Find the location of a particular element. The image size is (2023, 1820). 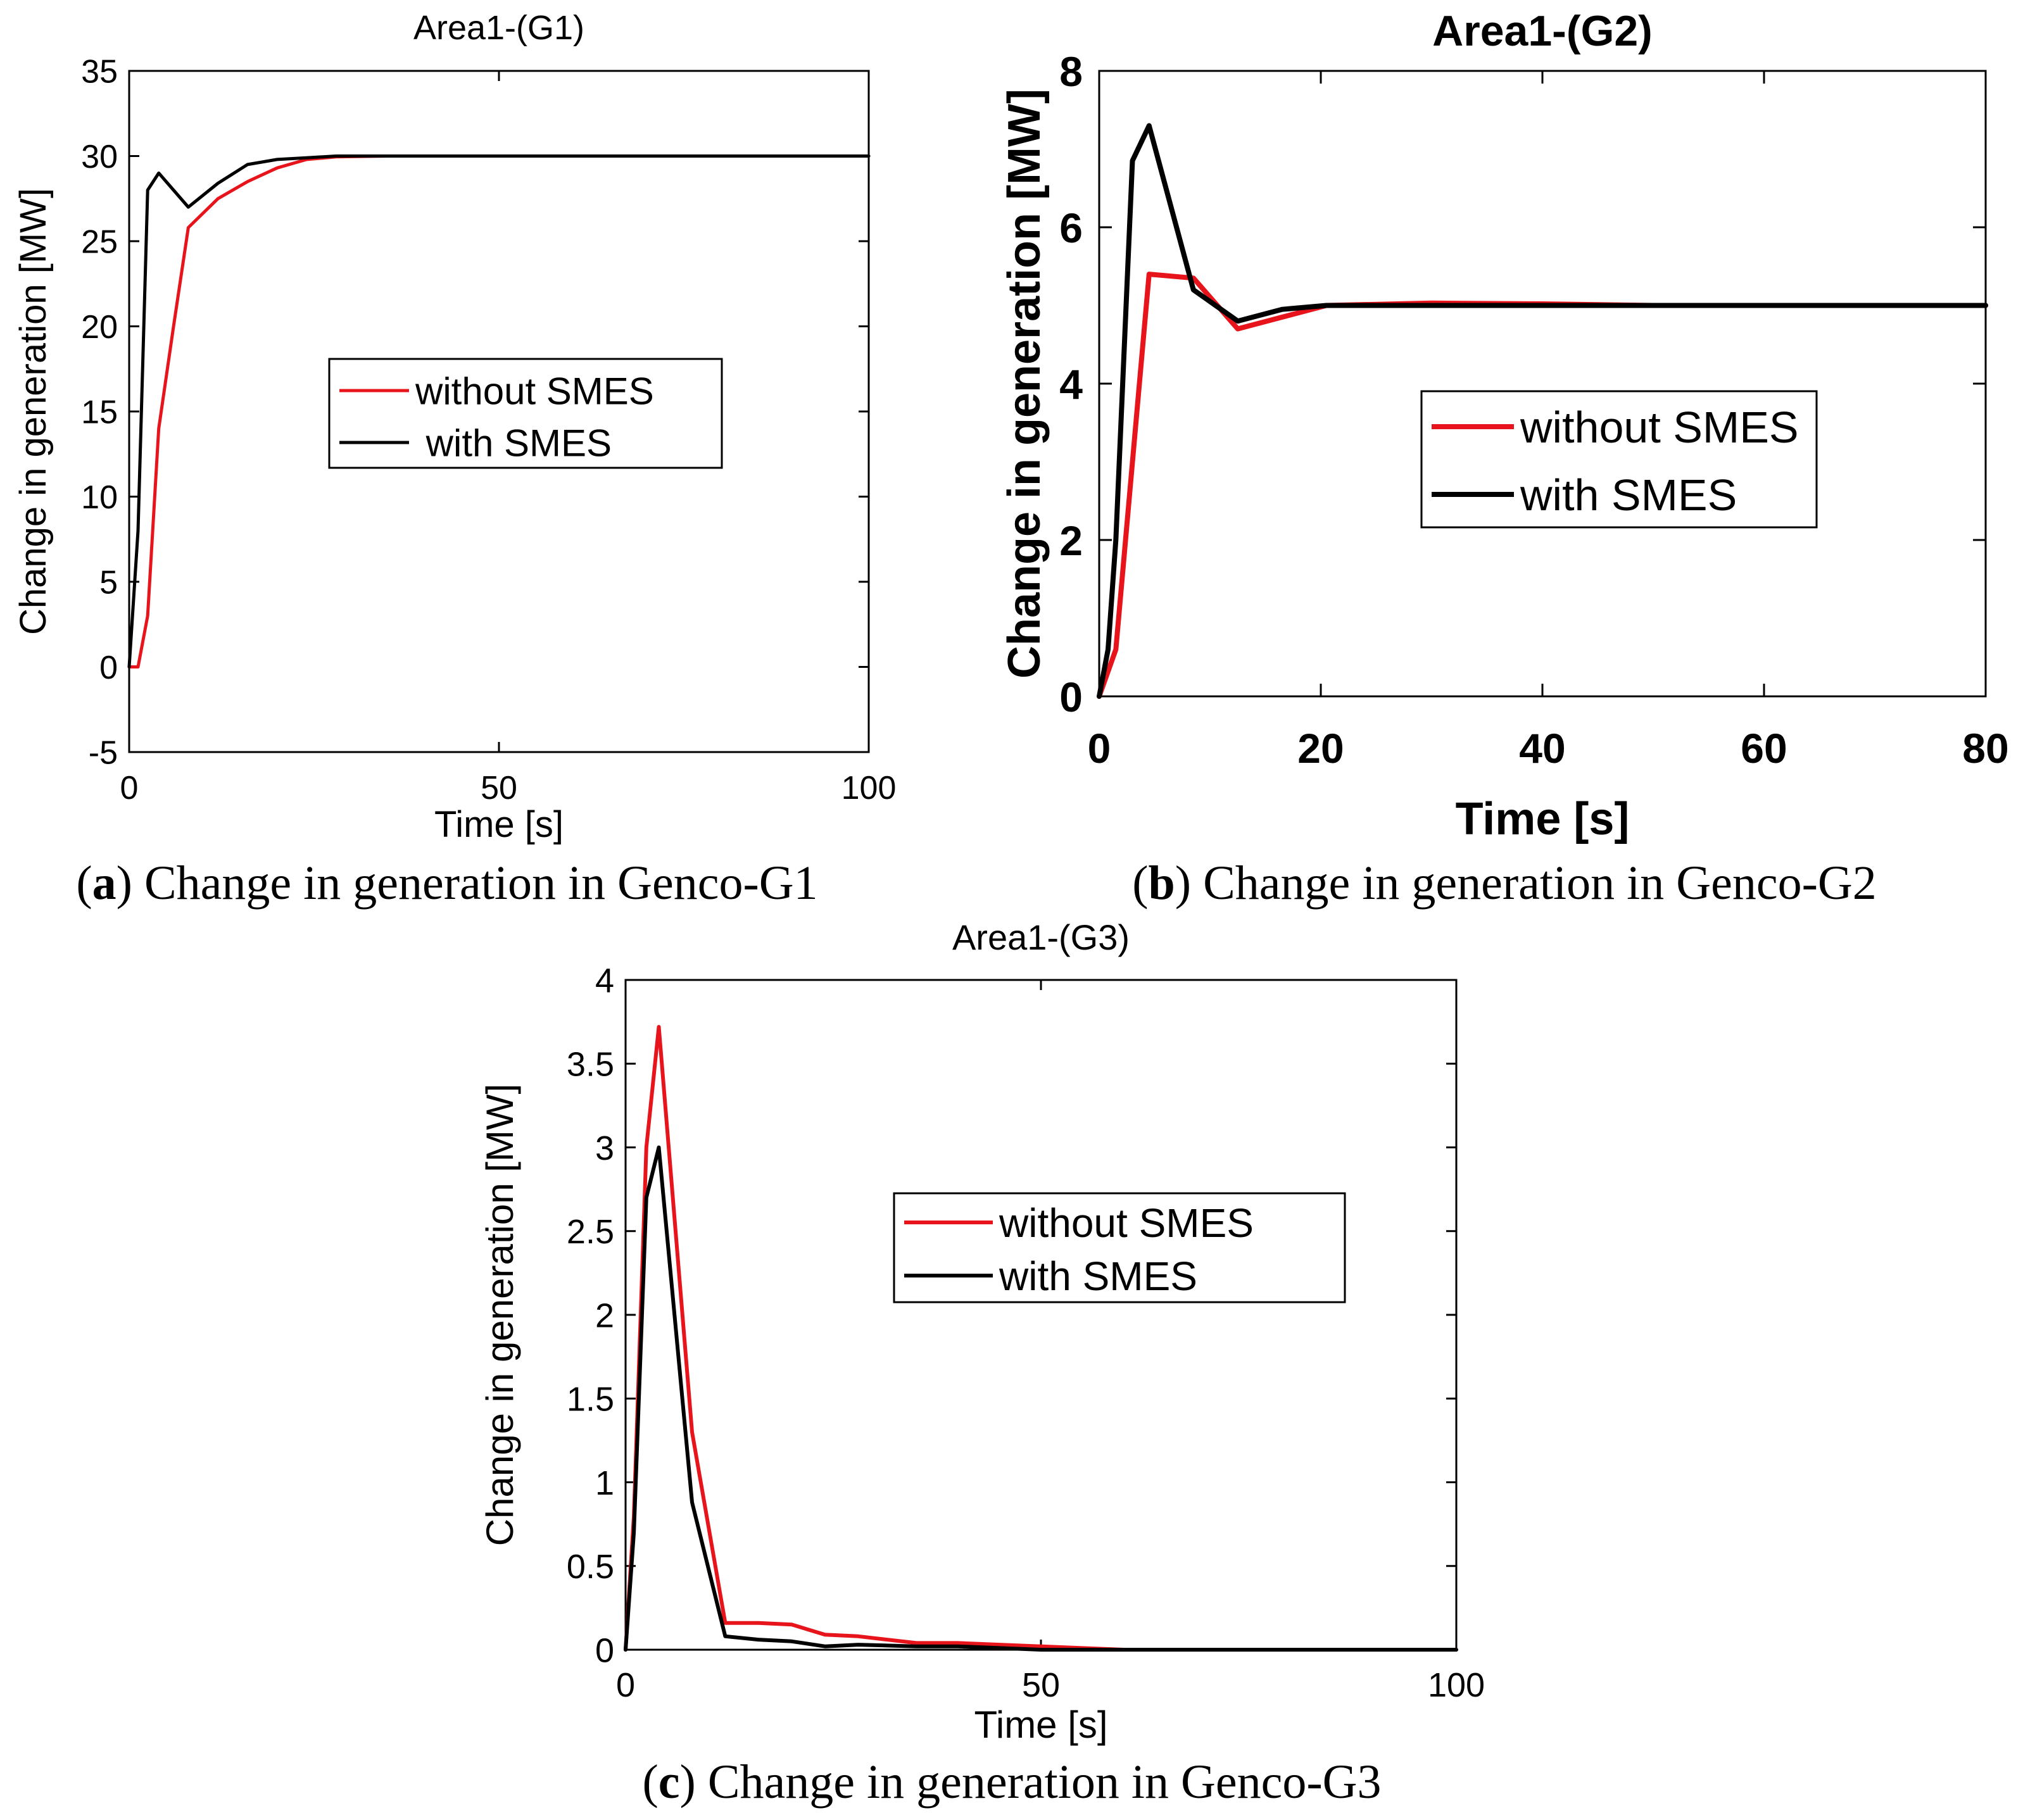

figure-caption: (c) Change in generation in Genco-G3 is located at coordinates (1011, 1782).